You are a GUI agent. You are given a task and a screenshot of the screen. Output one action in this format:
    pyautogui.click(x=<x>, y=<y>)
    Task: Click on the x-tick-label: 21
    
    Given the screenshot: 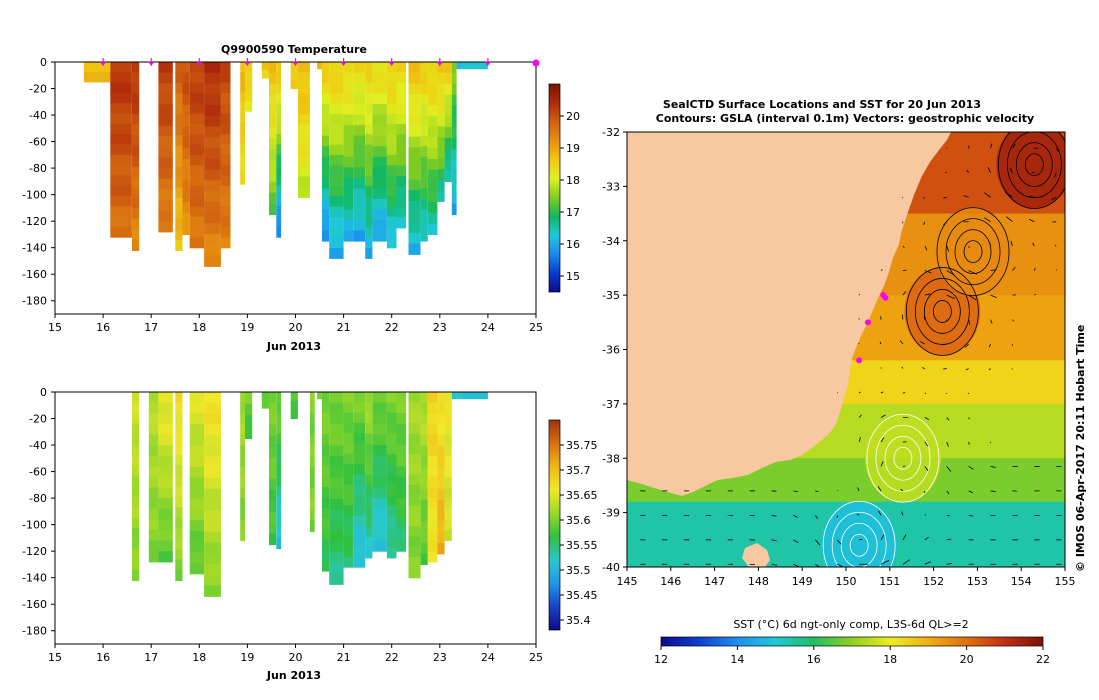 What is the action you would take?
    pyautogui.click(x=344, y=327)
    